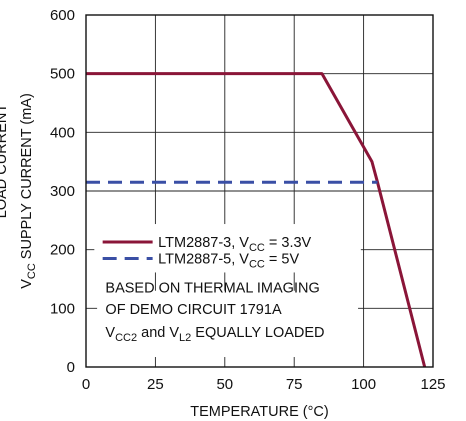 This screenshot has width=466, height=421. I want to click on y-tick-label: 0, so click(71, 367).